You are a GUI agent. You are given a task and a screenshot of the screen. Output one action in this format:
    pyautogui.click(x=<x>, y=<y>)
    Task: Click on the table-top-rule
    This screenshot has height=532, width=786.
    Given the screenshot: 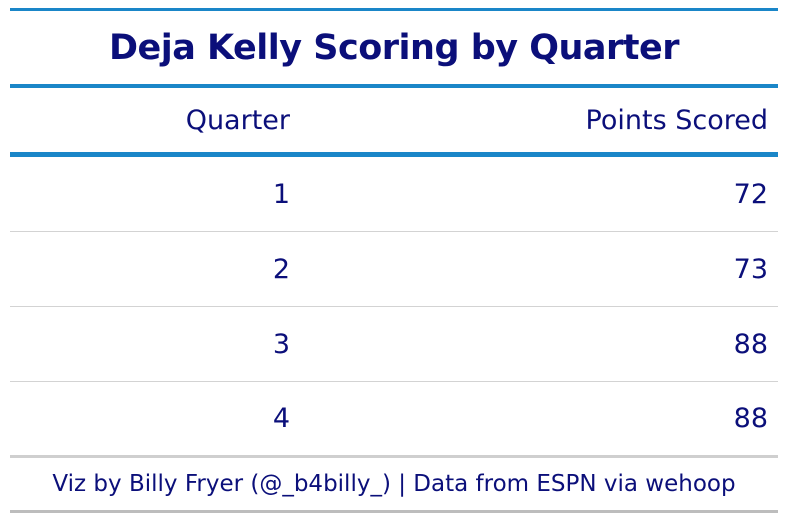 What is the action you would take?
    pyautogui.click(x=394, y=9)
    